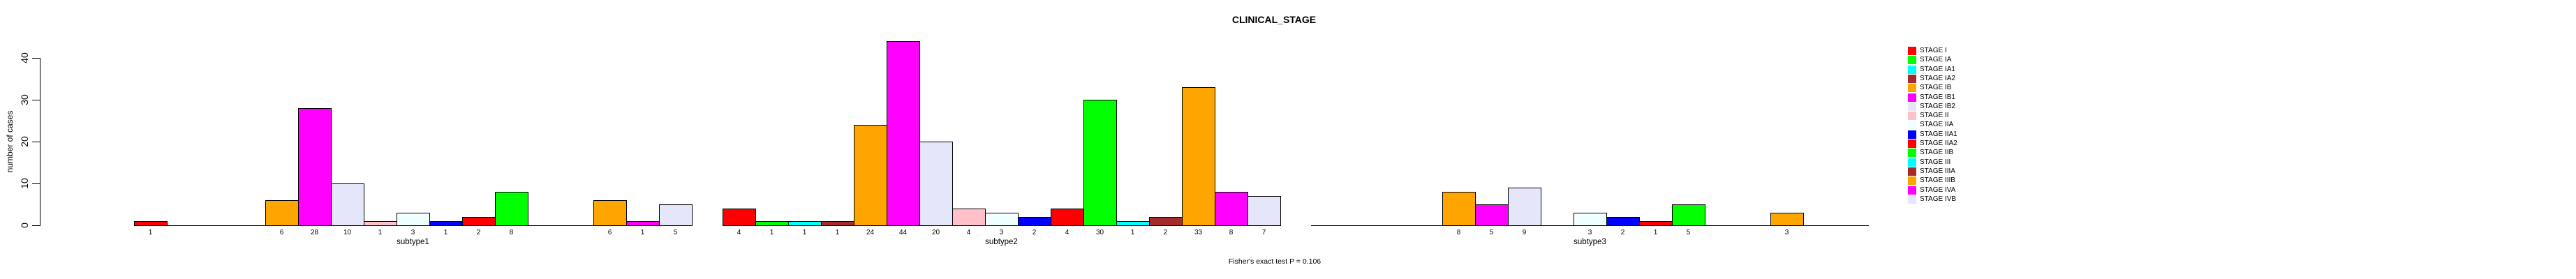  What do you see at coordinates (1937, 153) in the screenshot?
I see `legend-label-stage-iib: STAGE IIB` at bounding box center [1937, 153].